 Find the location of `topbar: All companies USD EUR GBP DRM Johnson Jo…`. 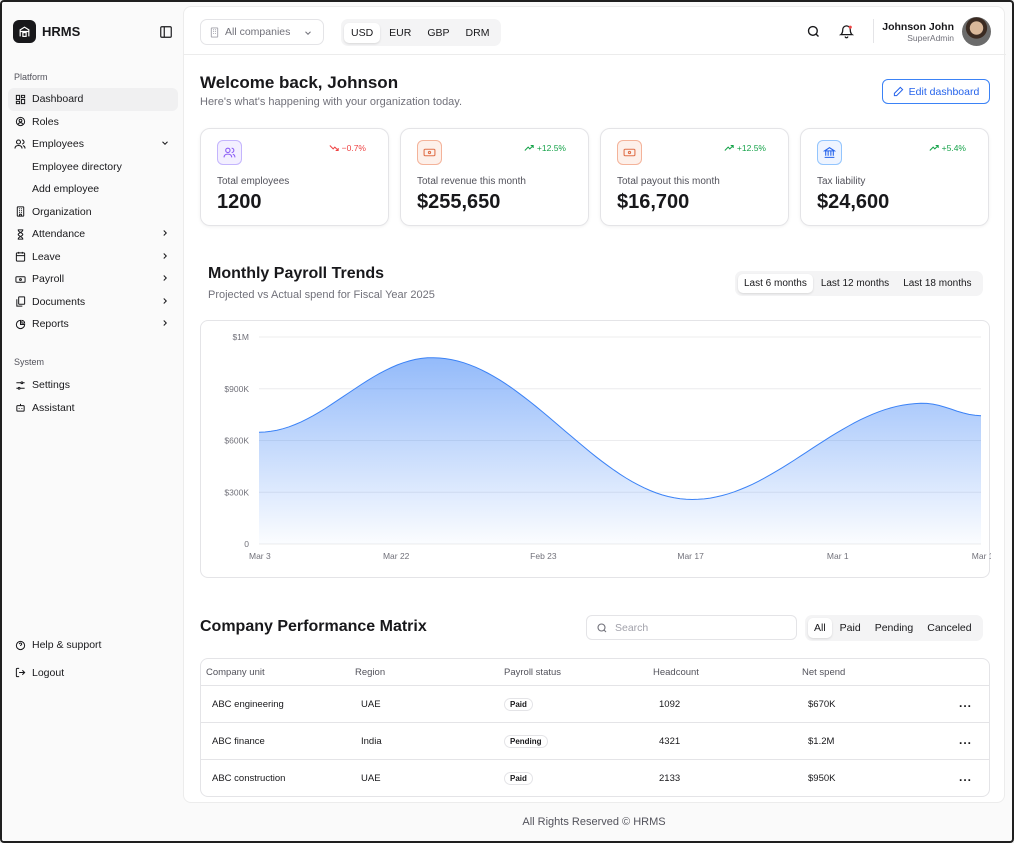

topbar: All companies USD EUR GBP DRM Johnson Jo… is located at coordinates (595, 31).